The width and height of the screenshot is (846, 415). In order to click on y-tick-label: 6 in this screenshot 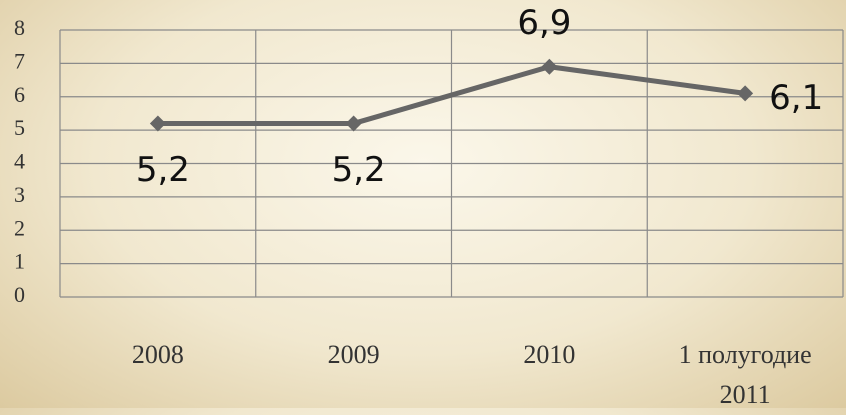, I will do `click(19, 94)`.